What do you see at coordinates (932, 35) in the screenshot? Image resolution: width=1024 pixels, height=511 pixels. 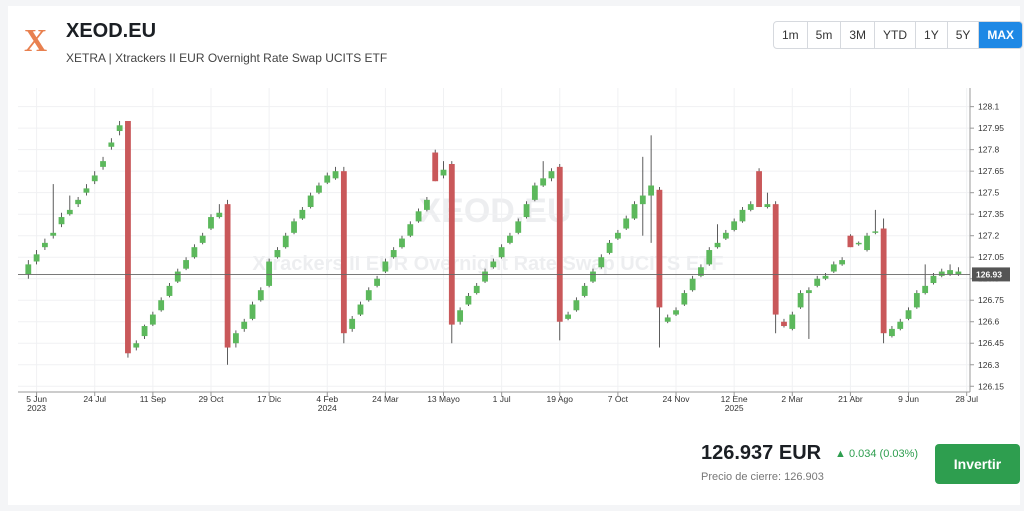 I see `range-button: 1Y` at bounding box center [932, 35].